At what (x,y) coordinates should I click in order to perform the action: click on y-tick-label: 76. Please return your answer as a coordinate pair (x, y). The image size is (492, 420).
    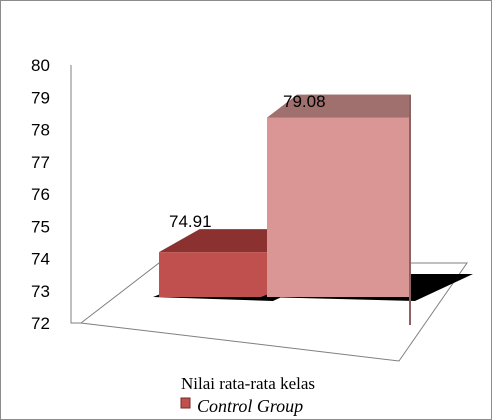
    Looking at the image, I should click on (40, 194).